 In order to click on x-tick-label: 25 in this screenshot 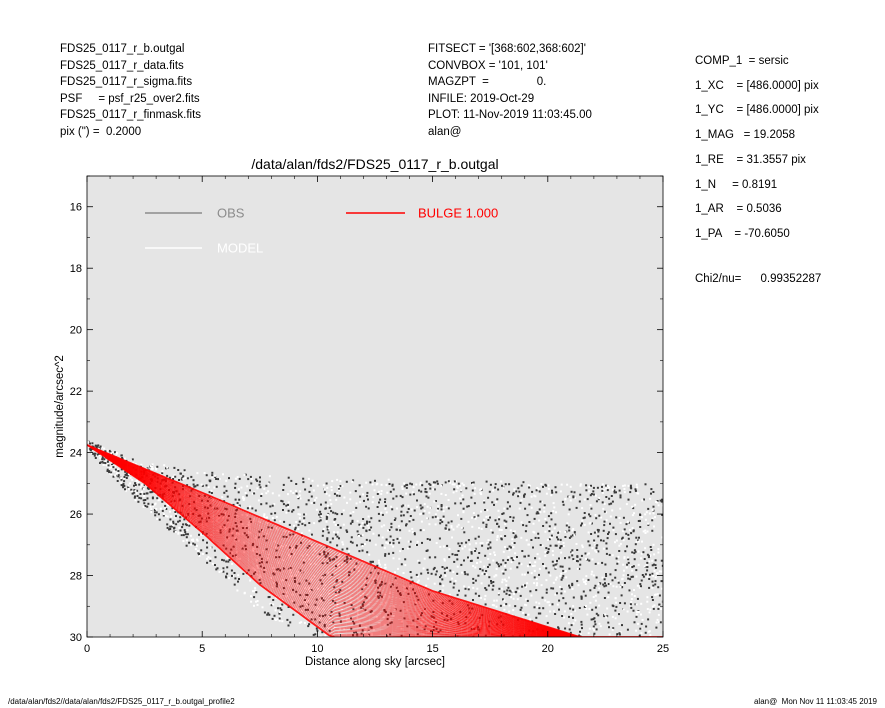, I will do `click(663, 649)`.